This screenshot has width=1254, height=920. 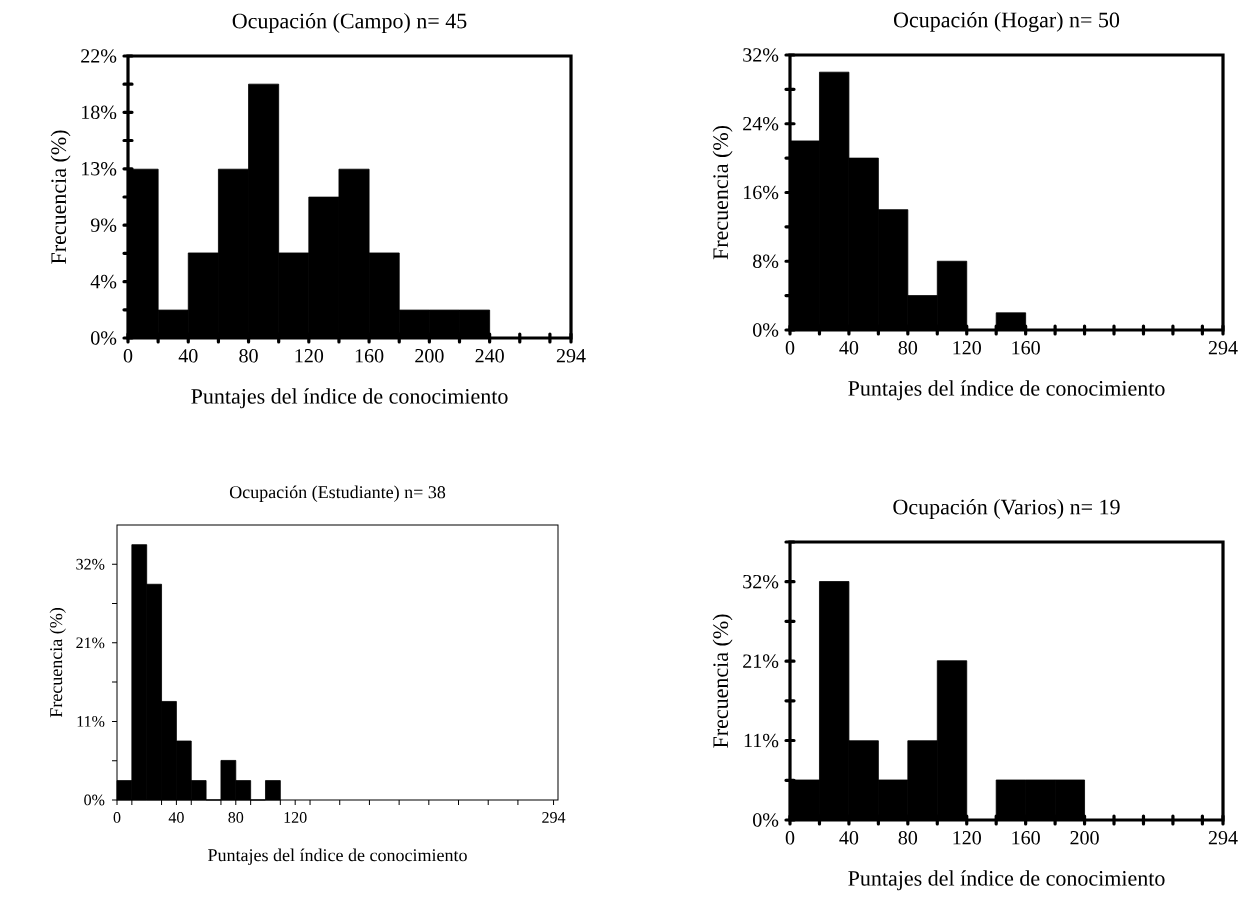 What do you see at coordinates (761, 123) in the screenshot?
I see `y-tick-label: 24%` at bounding box center [761, 123].